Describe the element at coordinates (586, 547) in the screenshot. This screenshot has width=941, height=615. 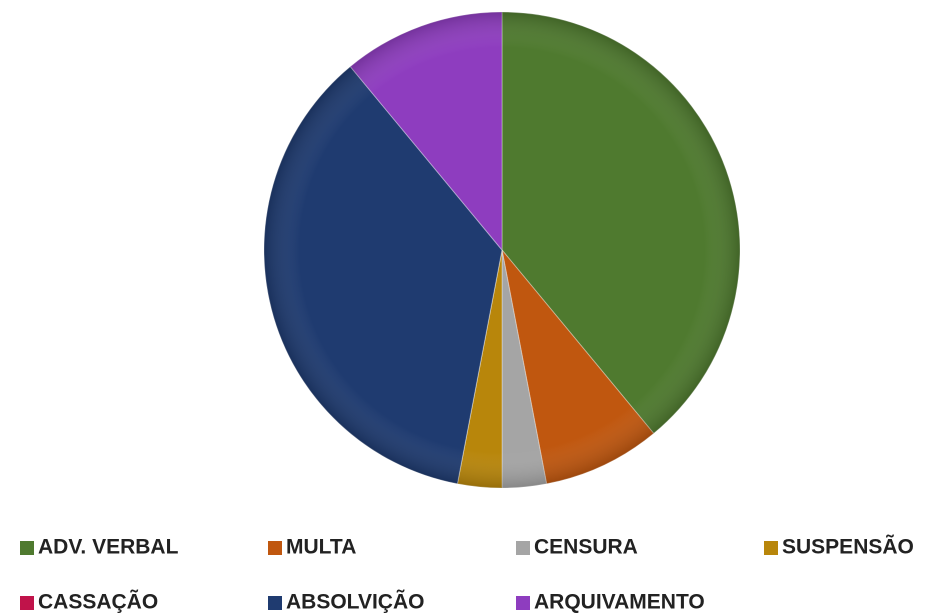
I see `legend-label: CENSURA` at that location.